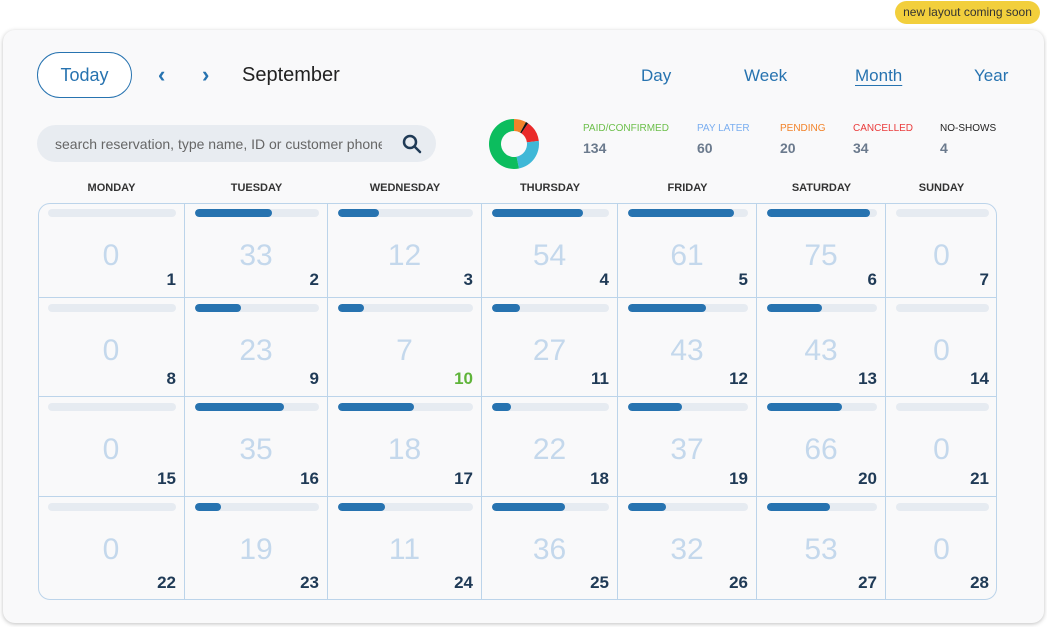  Describe the element at coordinates (743, 279) in the screenshot. I see `day-number: 5` at that location.